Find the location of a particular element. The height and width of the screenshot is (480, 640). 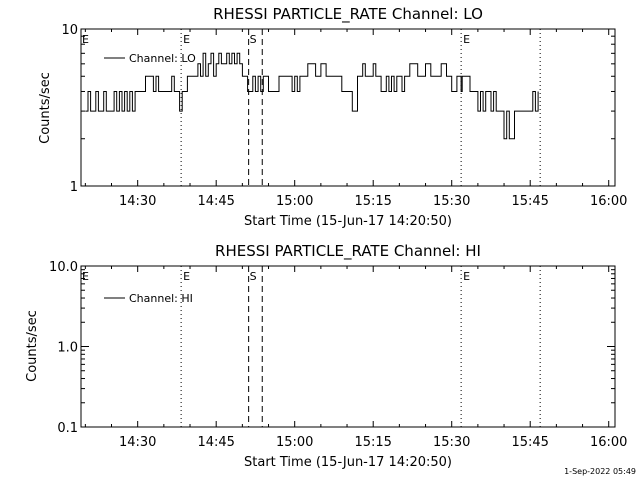

panel-lo-ytick-label: 10 is located at coordinates (69, 30).